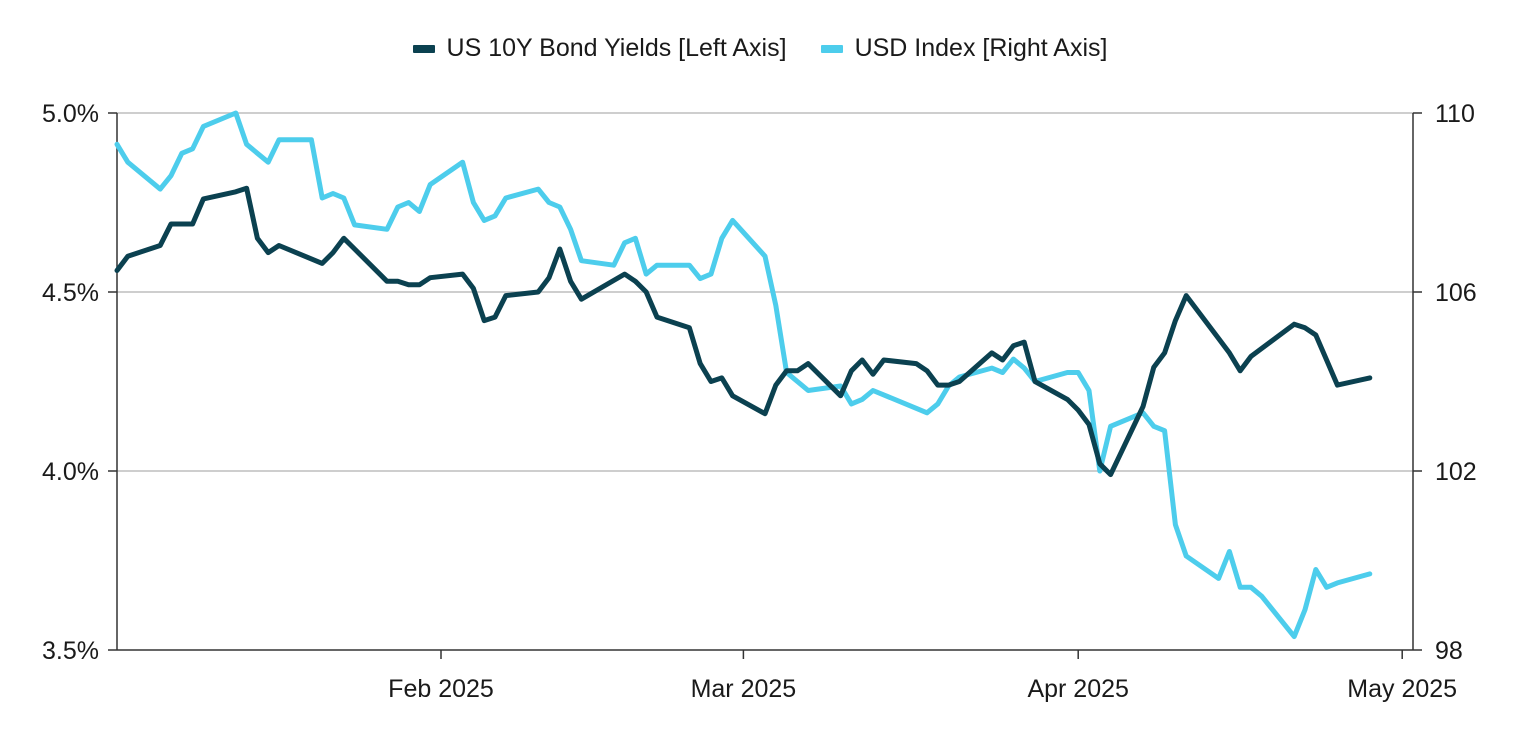  I want to click on legend-item-yields: US 10Y Bond Yields [Left Axis], so click(599, 48).